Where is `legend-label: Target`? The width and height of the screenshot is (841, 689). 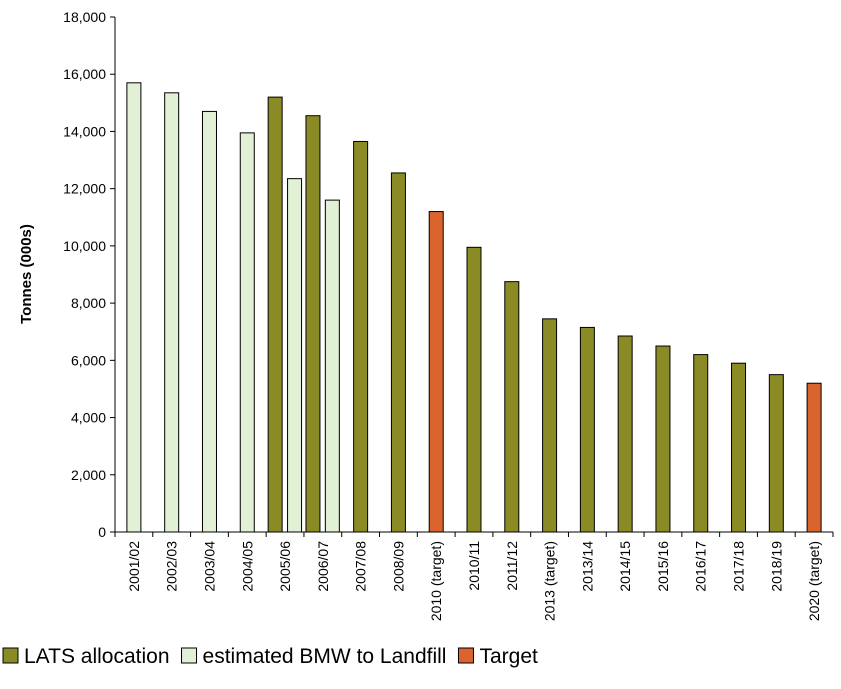
legend-label: Target is located at coordinates (508, 656).